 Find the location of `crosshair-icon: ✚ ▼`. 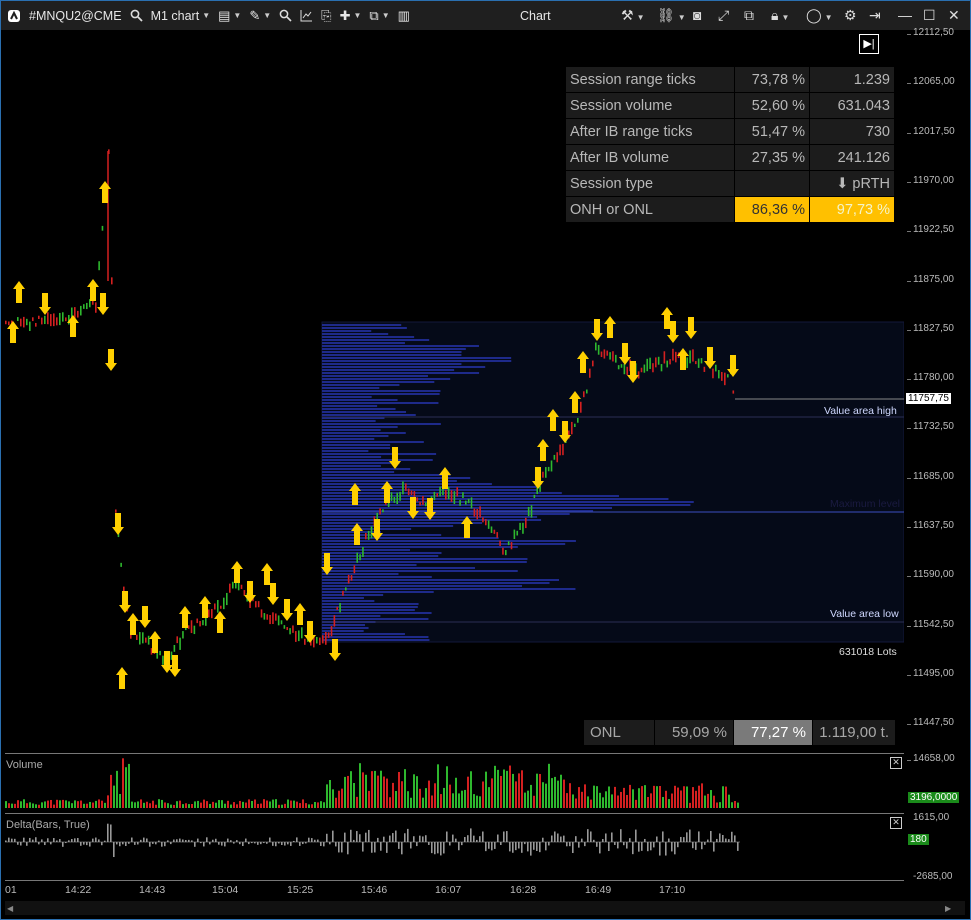

crosshair-icon: ✚ ▼ is located at coordinates (350, 15).